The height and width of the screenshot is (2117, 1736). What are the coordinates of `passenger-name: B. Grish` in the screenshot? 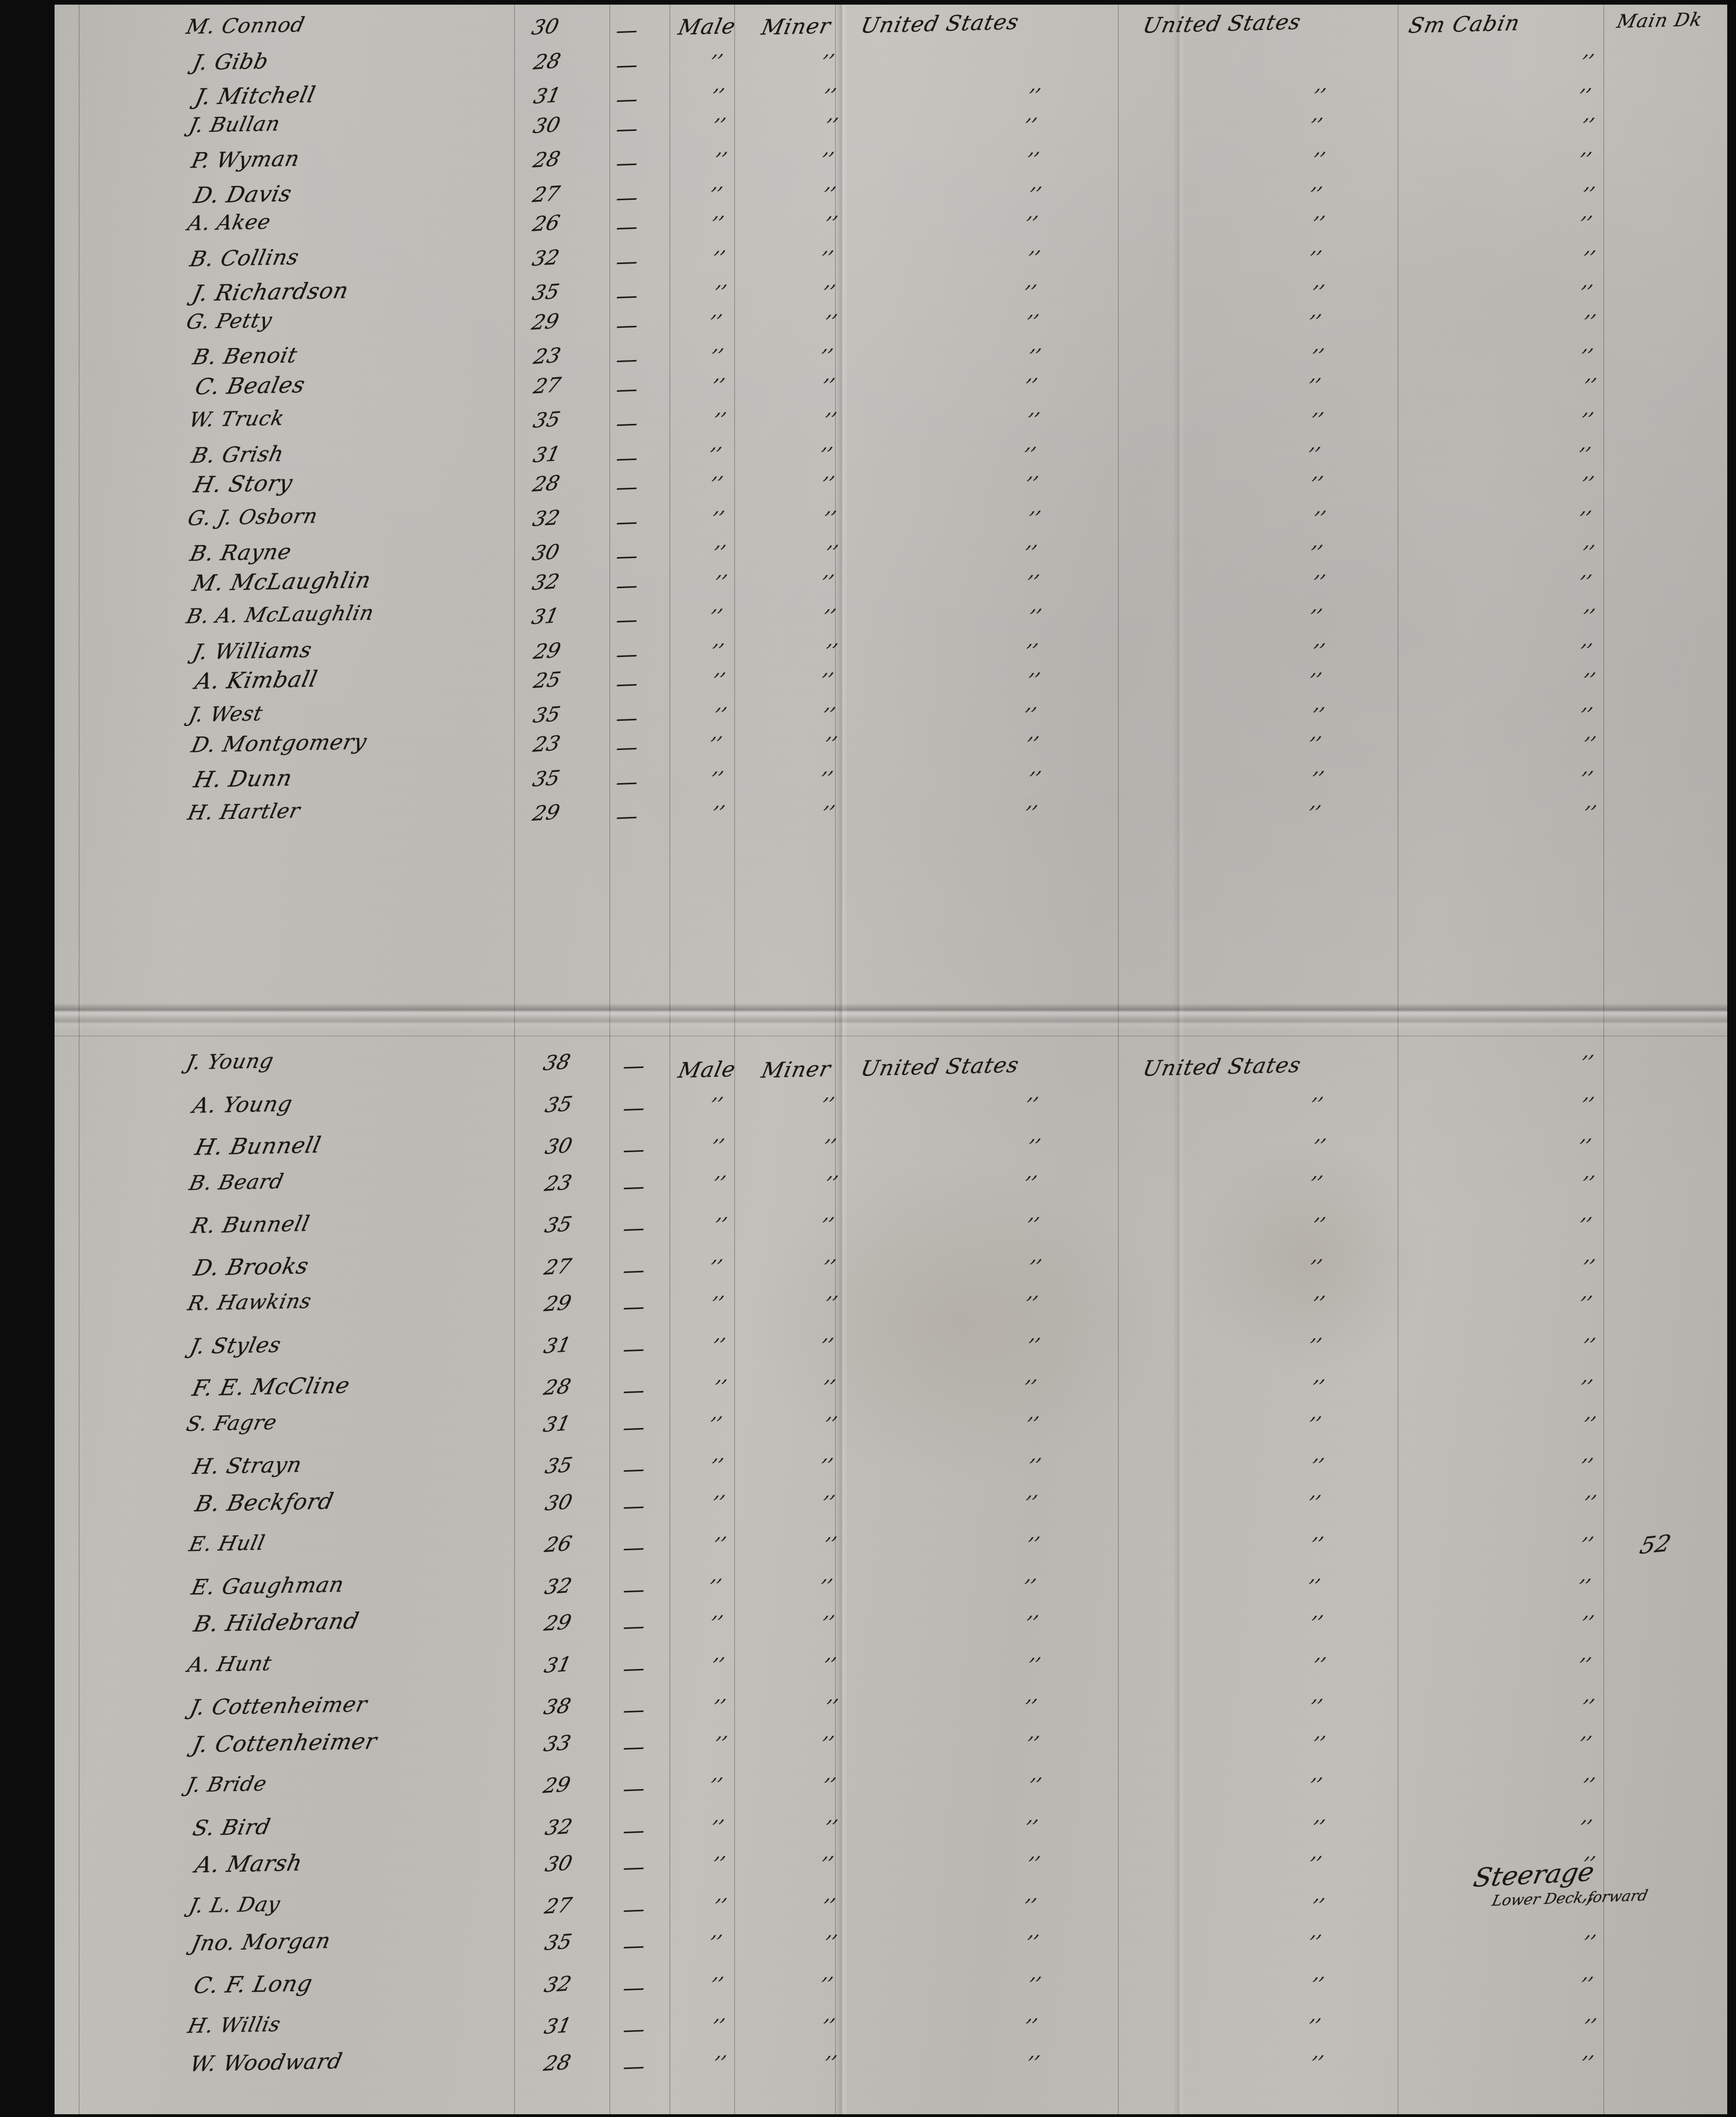 It's located at (238, 455).